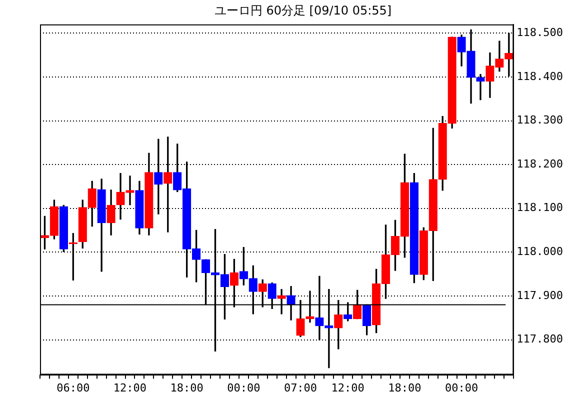  I want to click on x-tick-label: 06:00, so click(73, 387).